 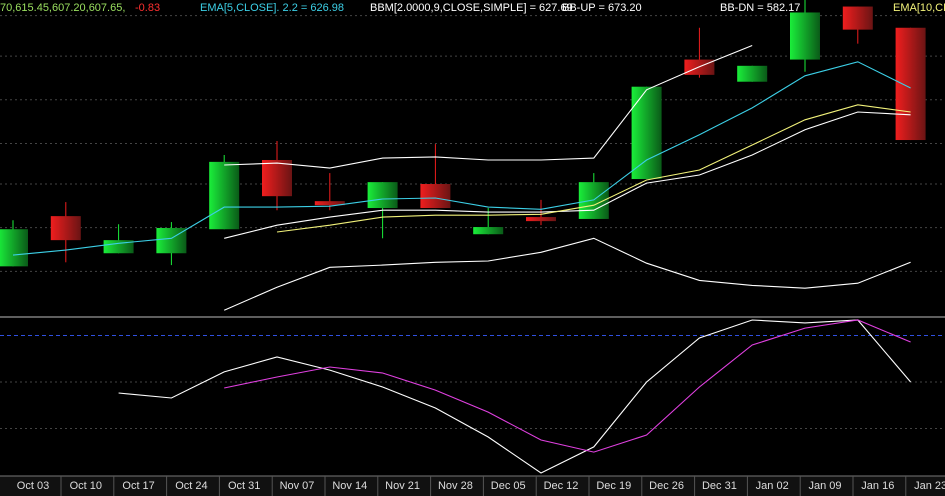 I want to click on x-tick-label: Dec 12, so click(x=561, y=486).